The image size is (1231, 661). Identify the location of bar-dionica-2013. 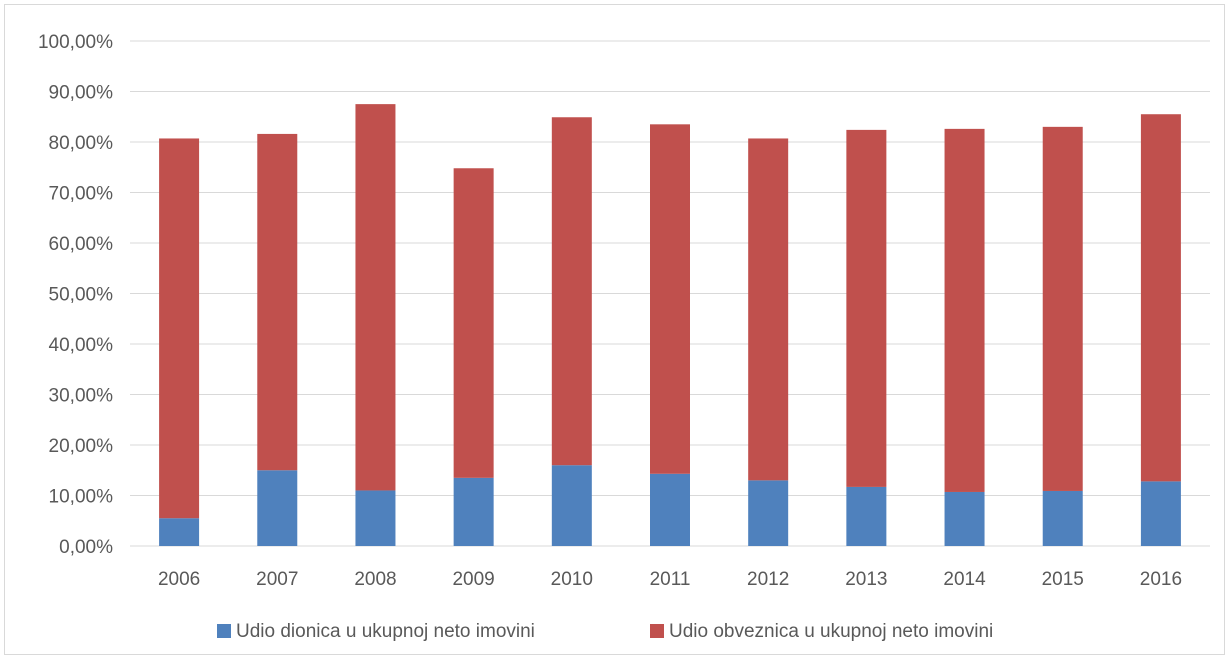
(866, 516).